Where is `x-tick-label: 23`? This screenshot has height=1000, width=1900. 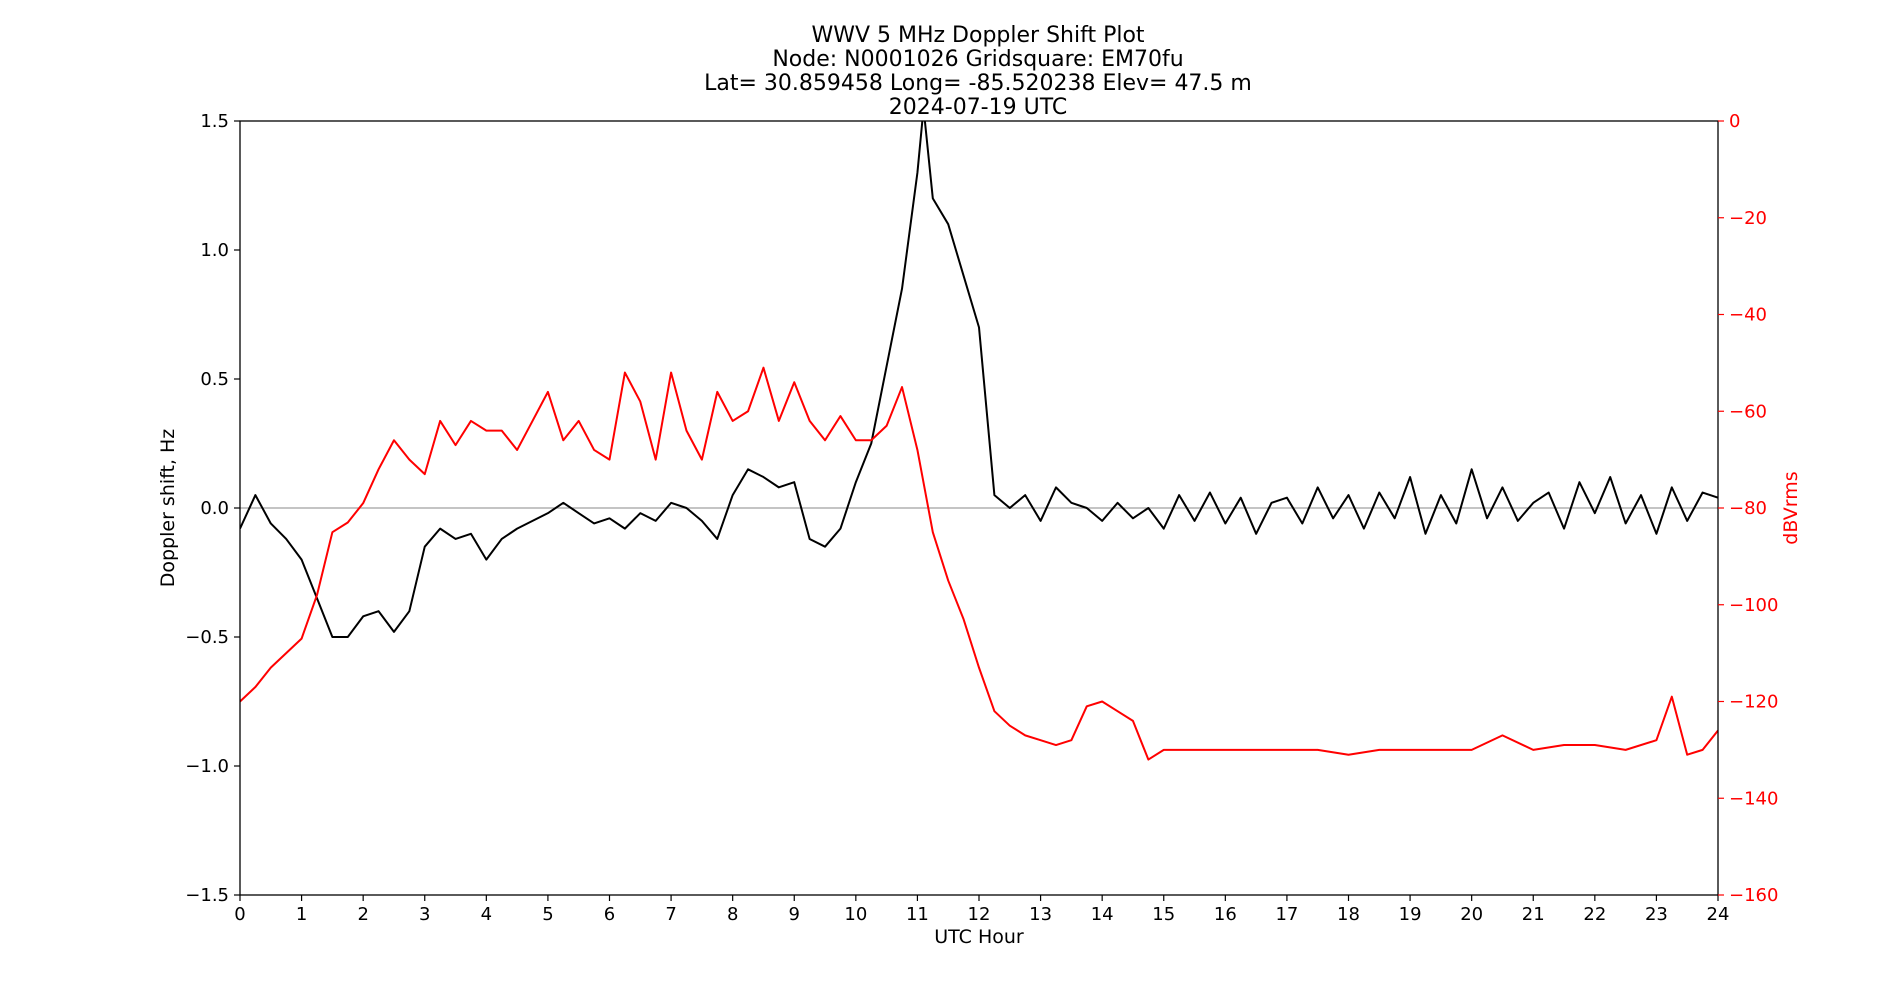
x-tick-label: 23 is located at coordinates (1656, 914).